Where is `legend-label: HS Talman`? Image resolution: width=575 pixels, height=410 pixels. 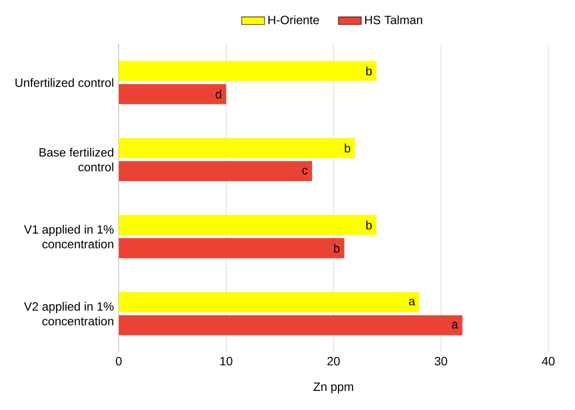 legend-label: HS Talman is located at coordinates (393, 20).